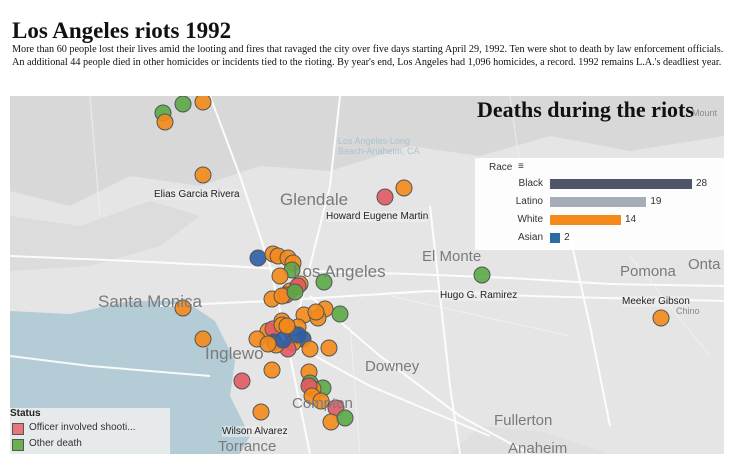 This screenshot has width=736, height=454. I want to click on legend-label: Other death, so click(55, 443).